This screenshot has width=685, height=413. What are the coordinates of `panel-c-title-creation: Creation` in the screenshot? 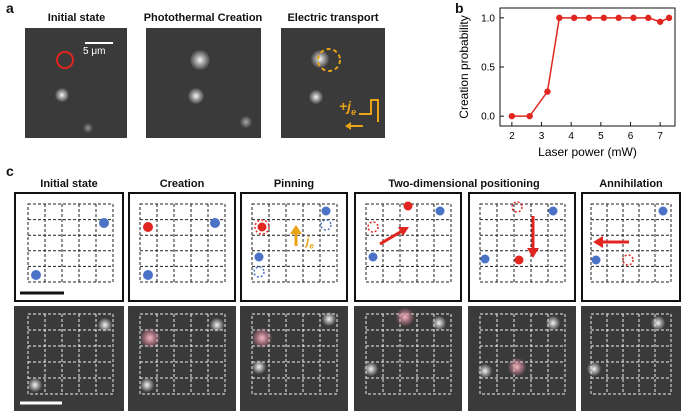 It's located at (182, 184).